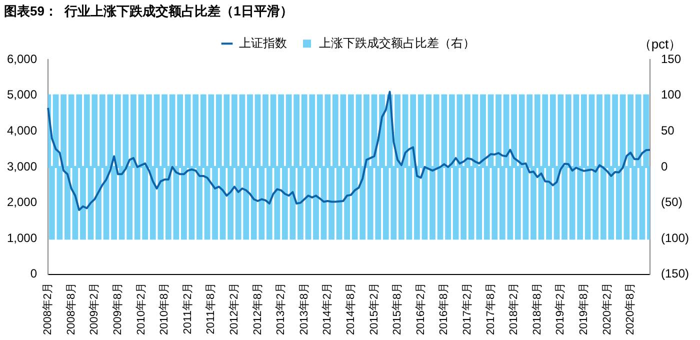  What do you see at coordinates (671, 95) in the screenshot?
I see `y2-tick-label: 100` at bounding box center [671, 95].